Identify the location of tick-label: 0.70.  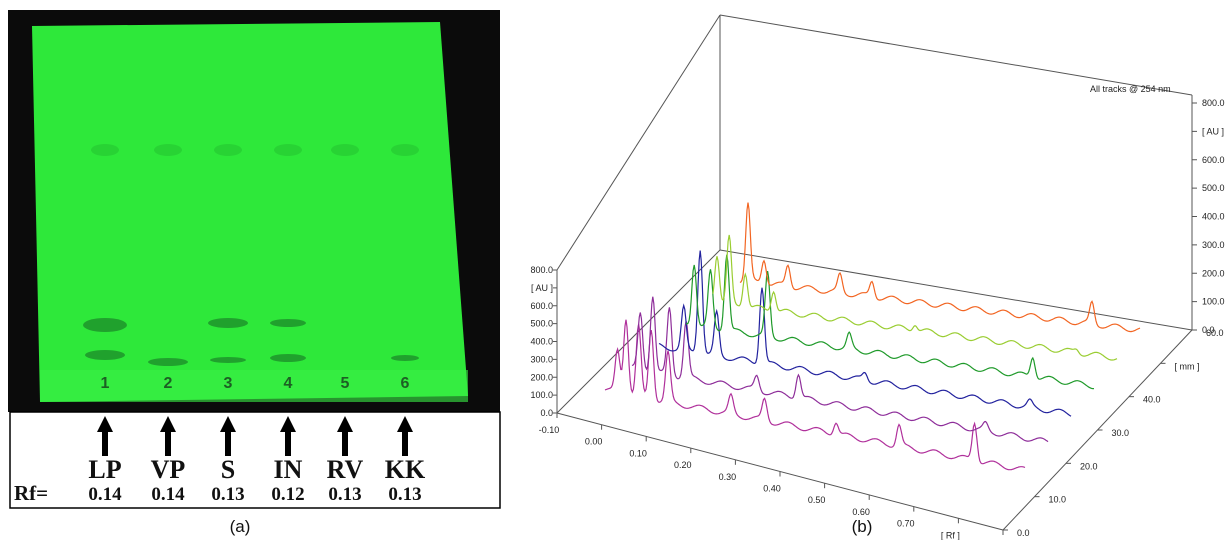
(906, 524).